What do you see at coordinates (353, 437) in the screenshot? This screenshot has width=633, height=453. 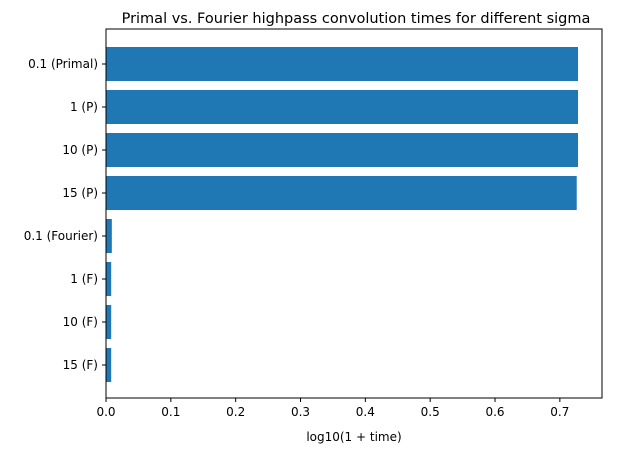 I see `x-axis-label: log10(1 + time)` at bounding box center [353, 437].